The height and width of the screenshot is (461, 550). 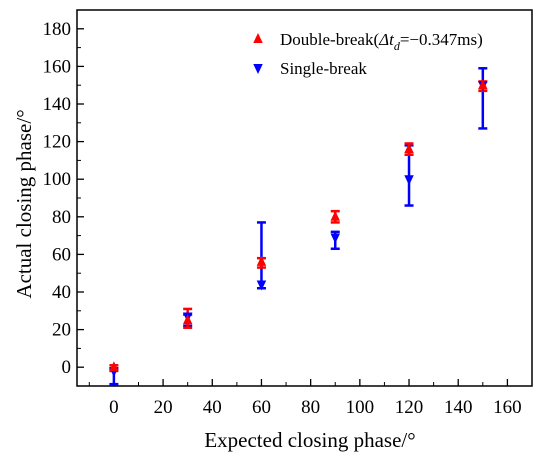 I want to click on legend-label-double-break: Double-break(Δtd=−0.347ms), so click(x=381, y=41).